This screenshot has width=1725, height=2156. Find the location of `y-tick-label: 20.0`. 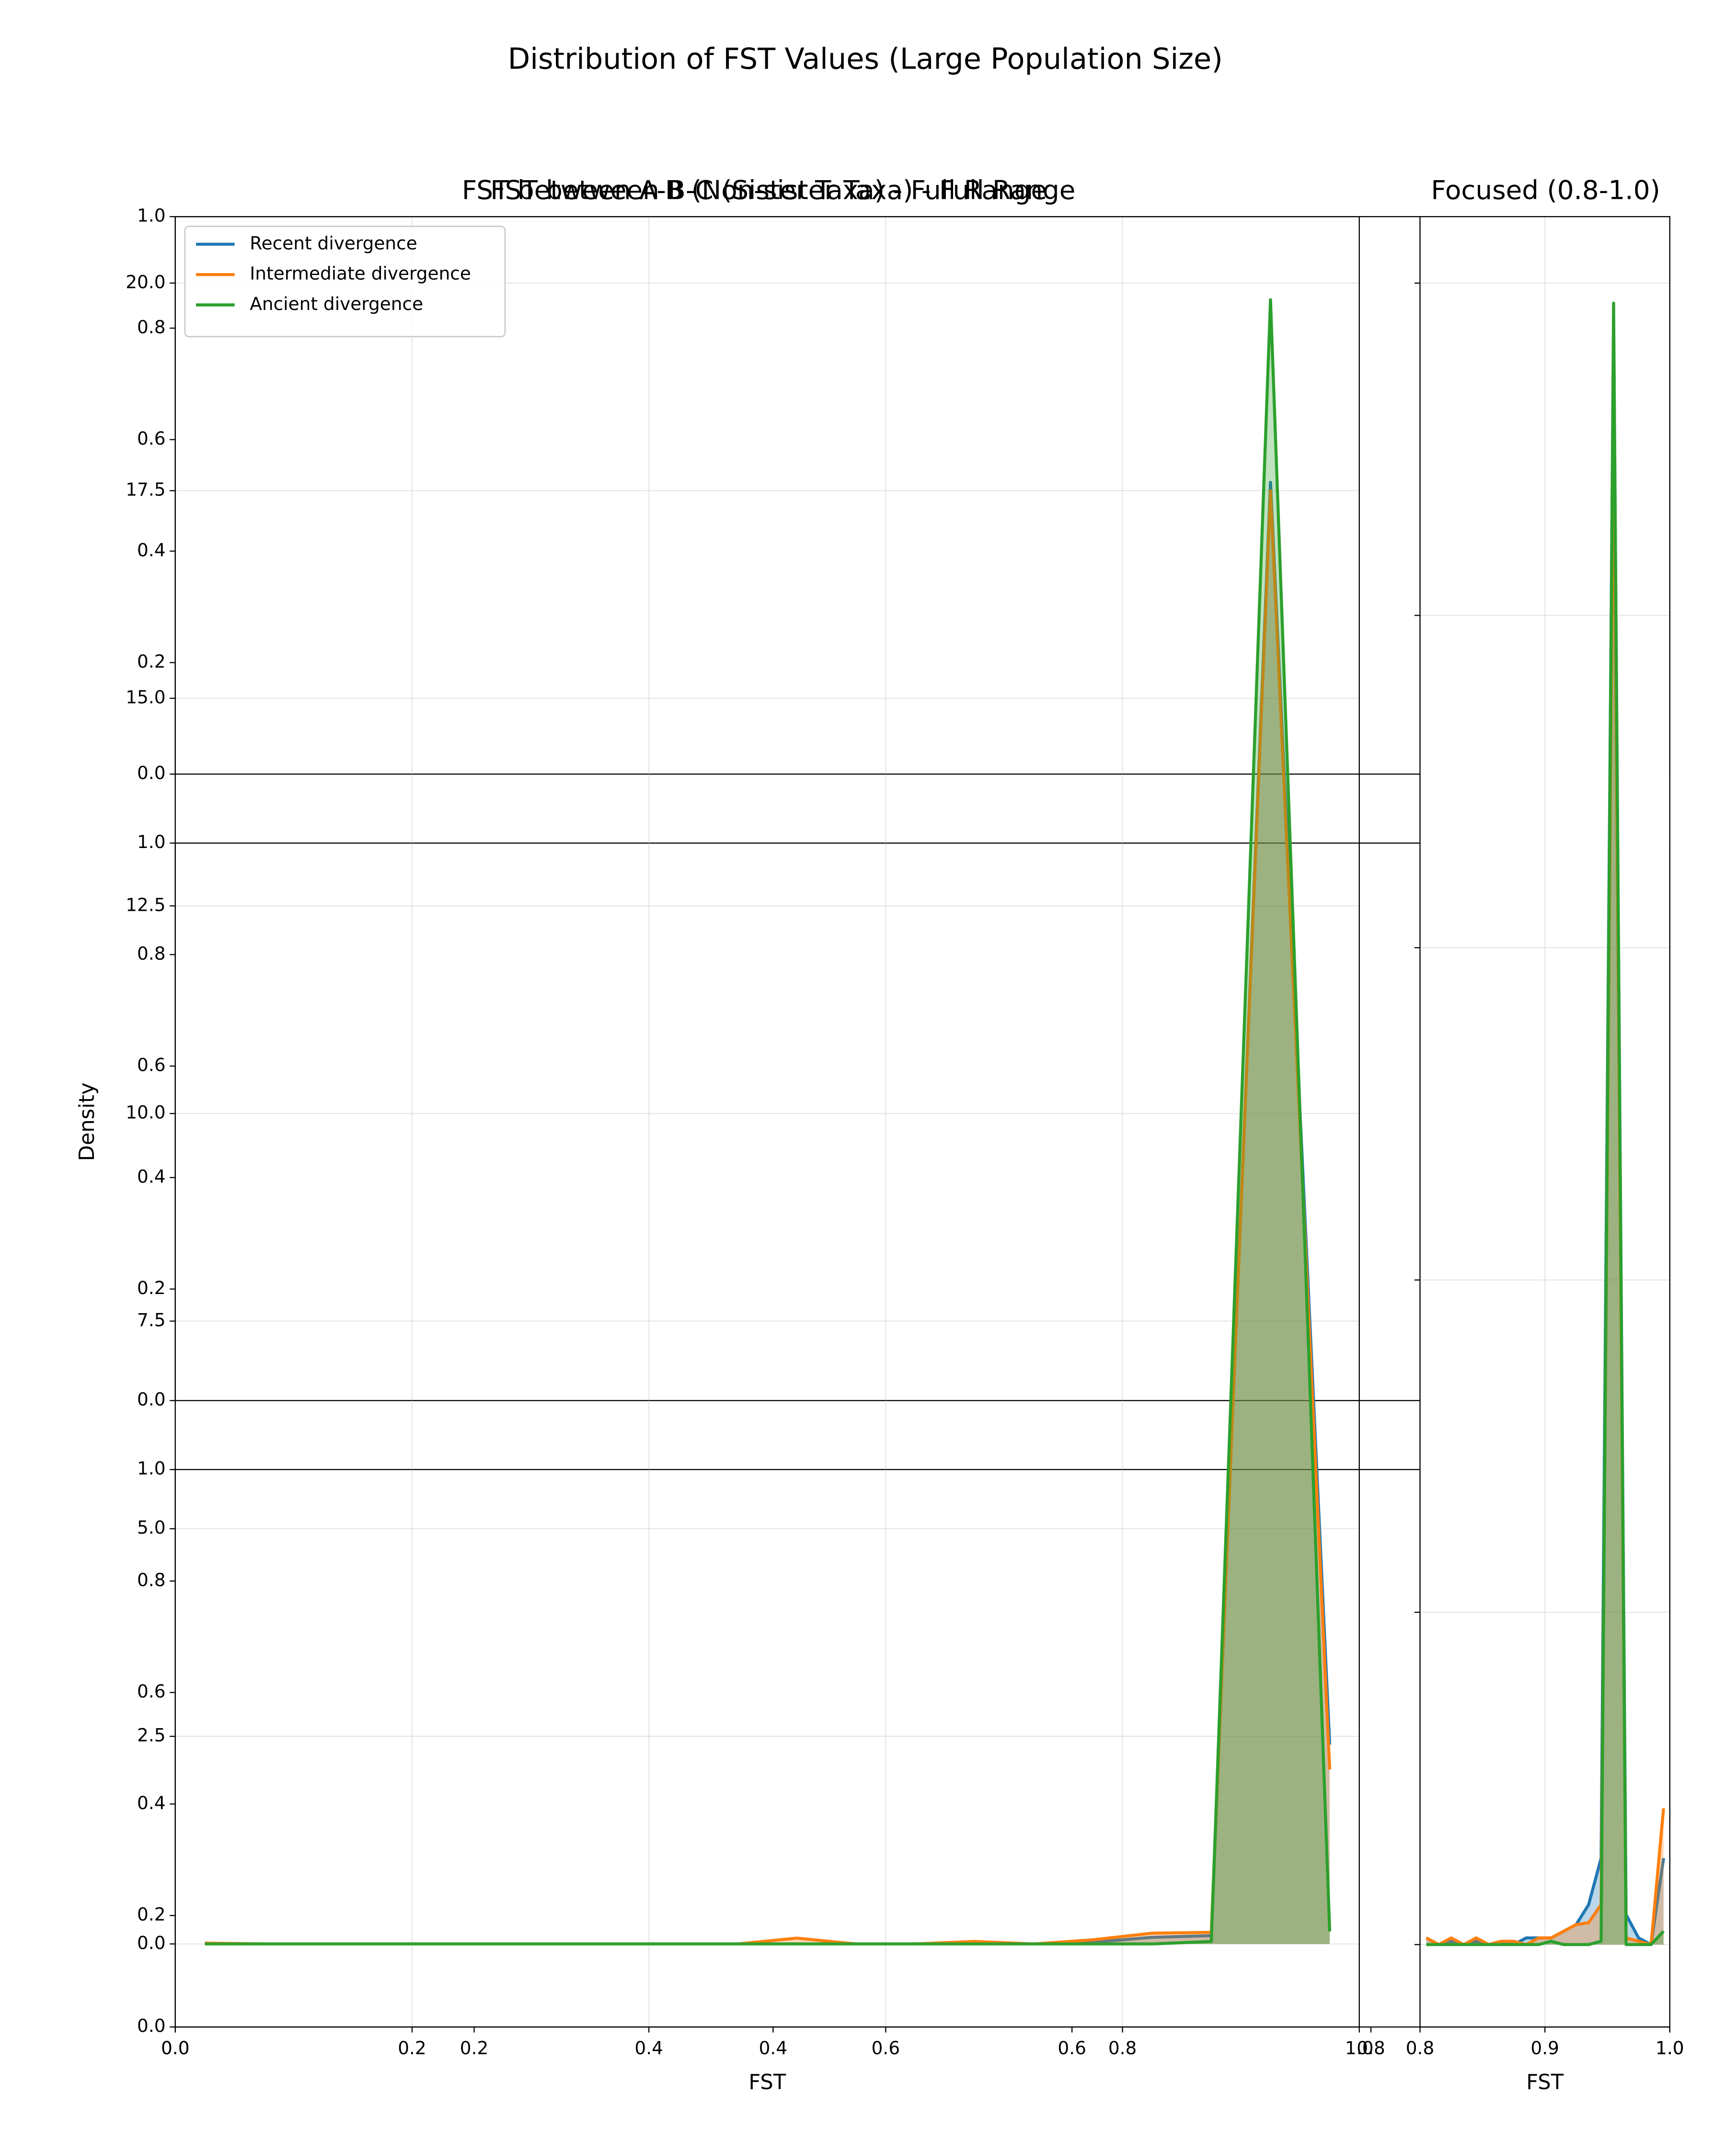

y-tick-label: 20.0 is located at coordinates (146, 281).